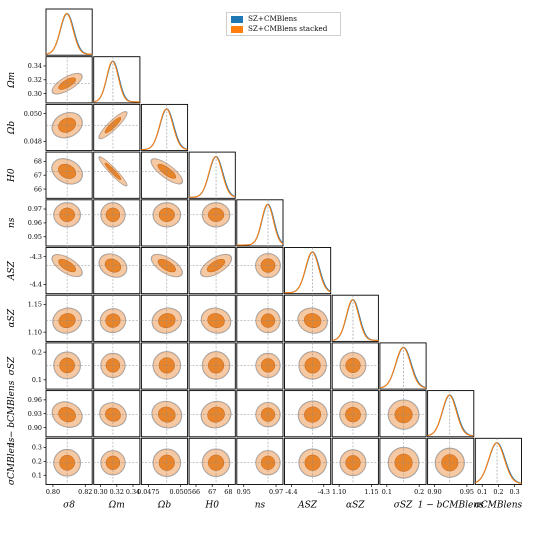  What do you see at coordinates (212, 223) in the screenshot?
I see `panel-ns-vs-H0` at bounding box center [212, 223].